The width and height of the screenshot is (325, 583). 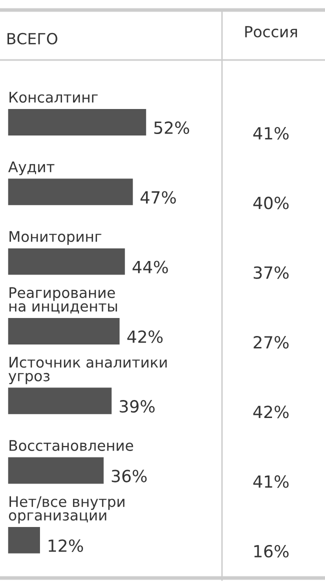 What do you see at coordinates (271, 272) in the screenshot?
I see `data-label: 37%` at bounding box center [271, 272].